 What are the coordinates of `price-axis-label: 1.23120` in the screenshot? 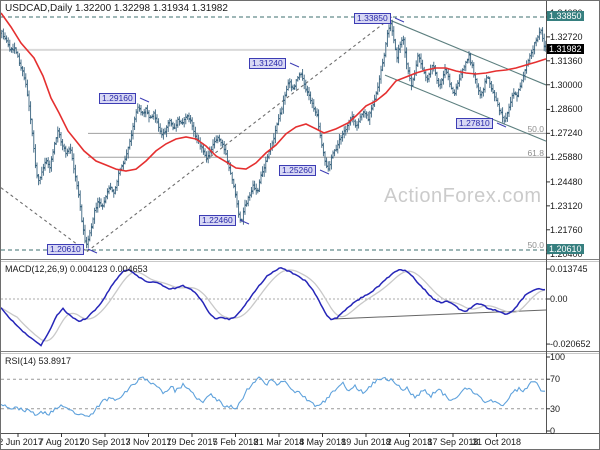 It's located at (566, 205).